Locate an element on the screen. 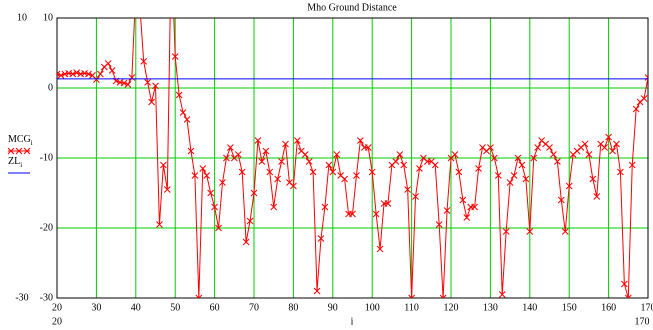  x-tick-label: 120 is located at coordinates (451, 307).